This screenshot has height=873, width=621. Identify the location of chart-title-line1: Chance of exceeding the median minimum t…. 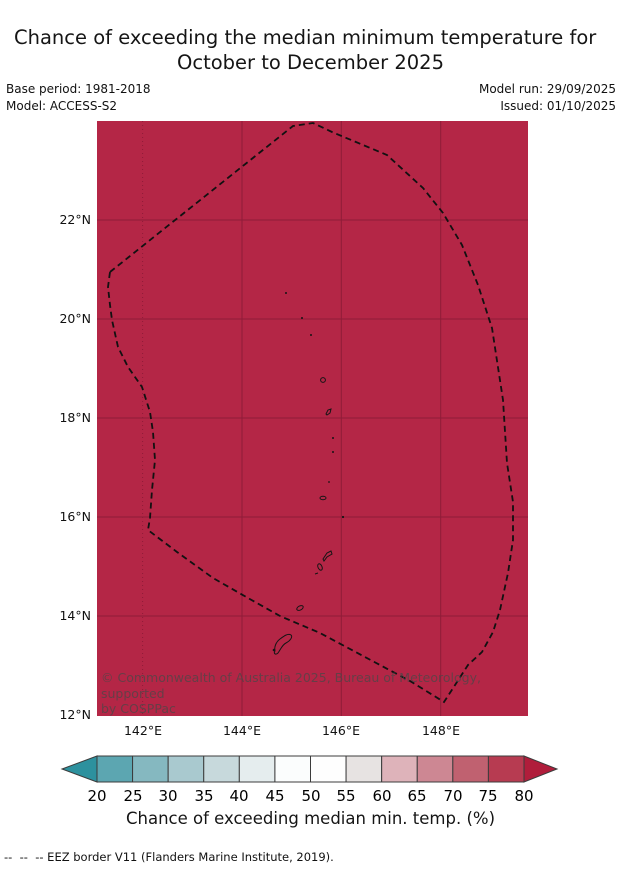
(305, 37).